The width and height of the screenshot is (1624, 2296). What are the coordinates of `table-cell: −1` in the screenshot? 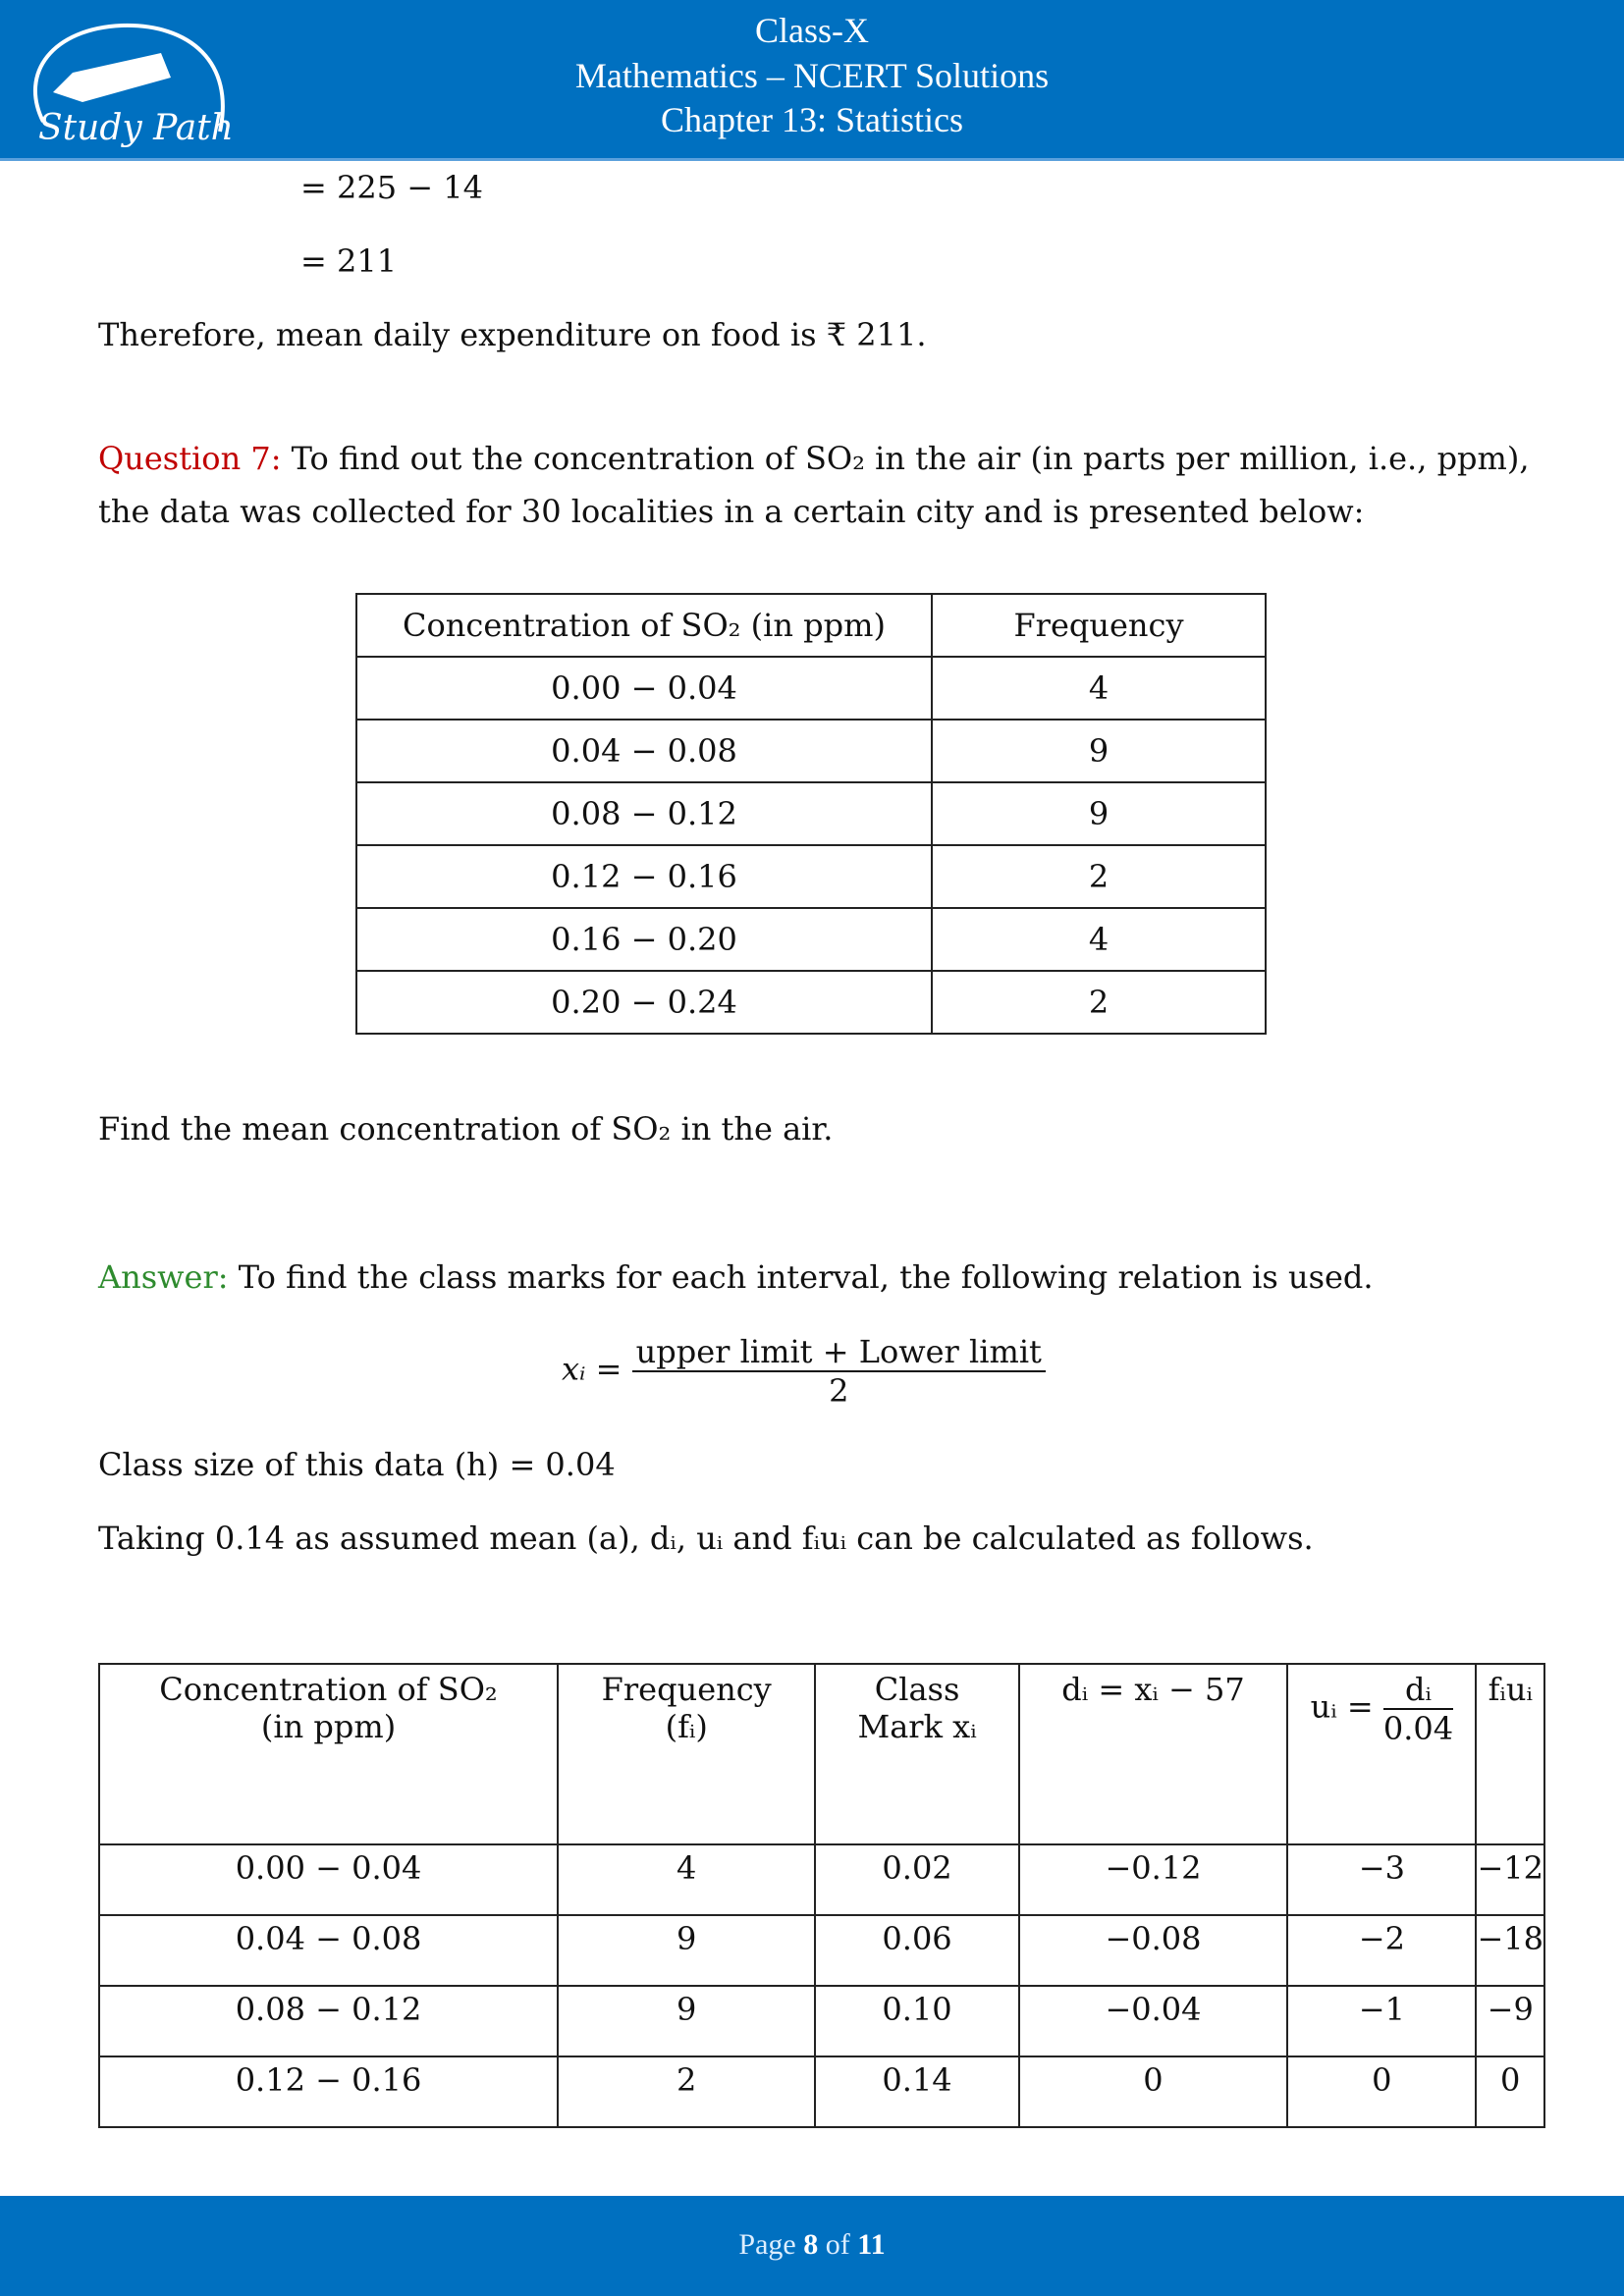 It's located at (1382, 2021).